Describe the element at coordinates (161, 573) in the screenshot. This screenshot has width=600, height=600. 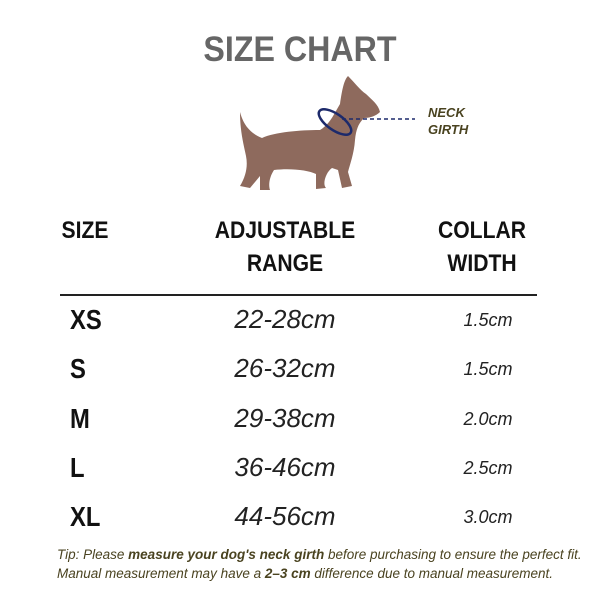
I see `tip-text: Manual measurement may have a` at that location.